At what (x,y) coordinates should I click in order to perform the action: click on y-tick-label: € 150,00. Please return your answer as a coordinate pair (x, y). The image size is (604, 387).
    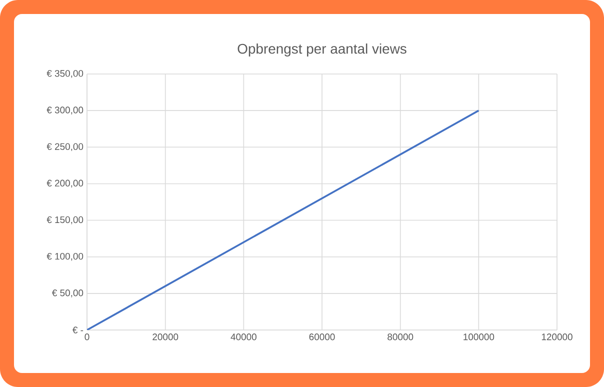
    Looking at the image, I should click on (65, 220).